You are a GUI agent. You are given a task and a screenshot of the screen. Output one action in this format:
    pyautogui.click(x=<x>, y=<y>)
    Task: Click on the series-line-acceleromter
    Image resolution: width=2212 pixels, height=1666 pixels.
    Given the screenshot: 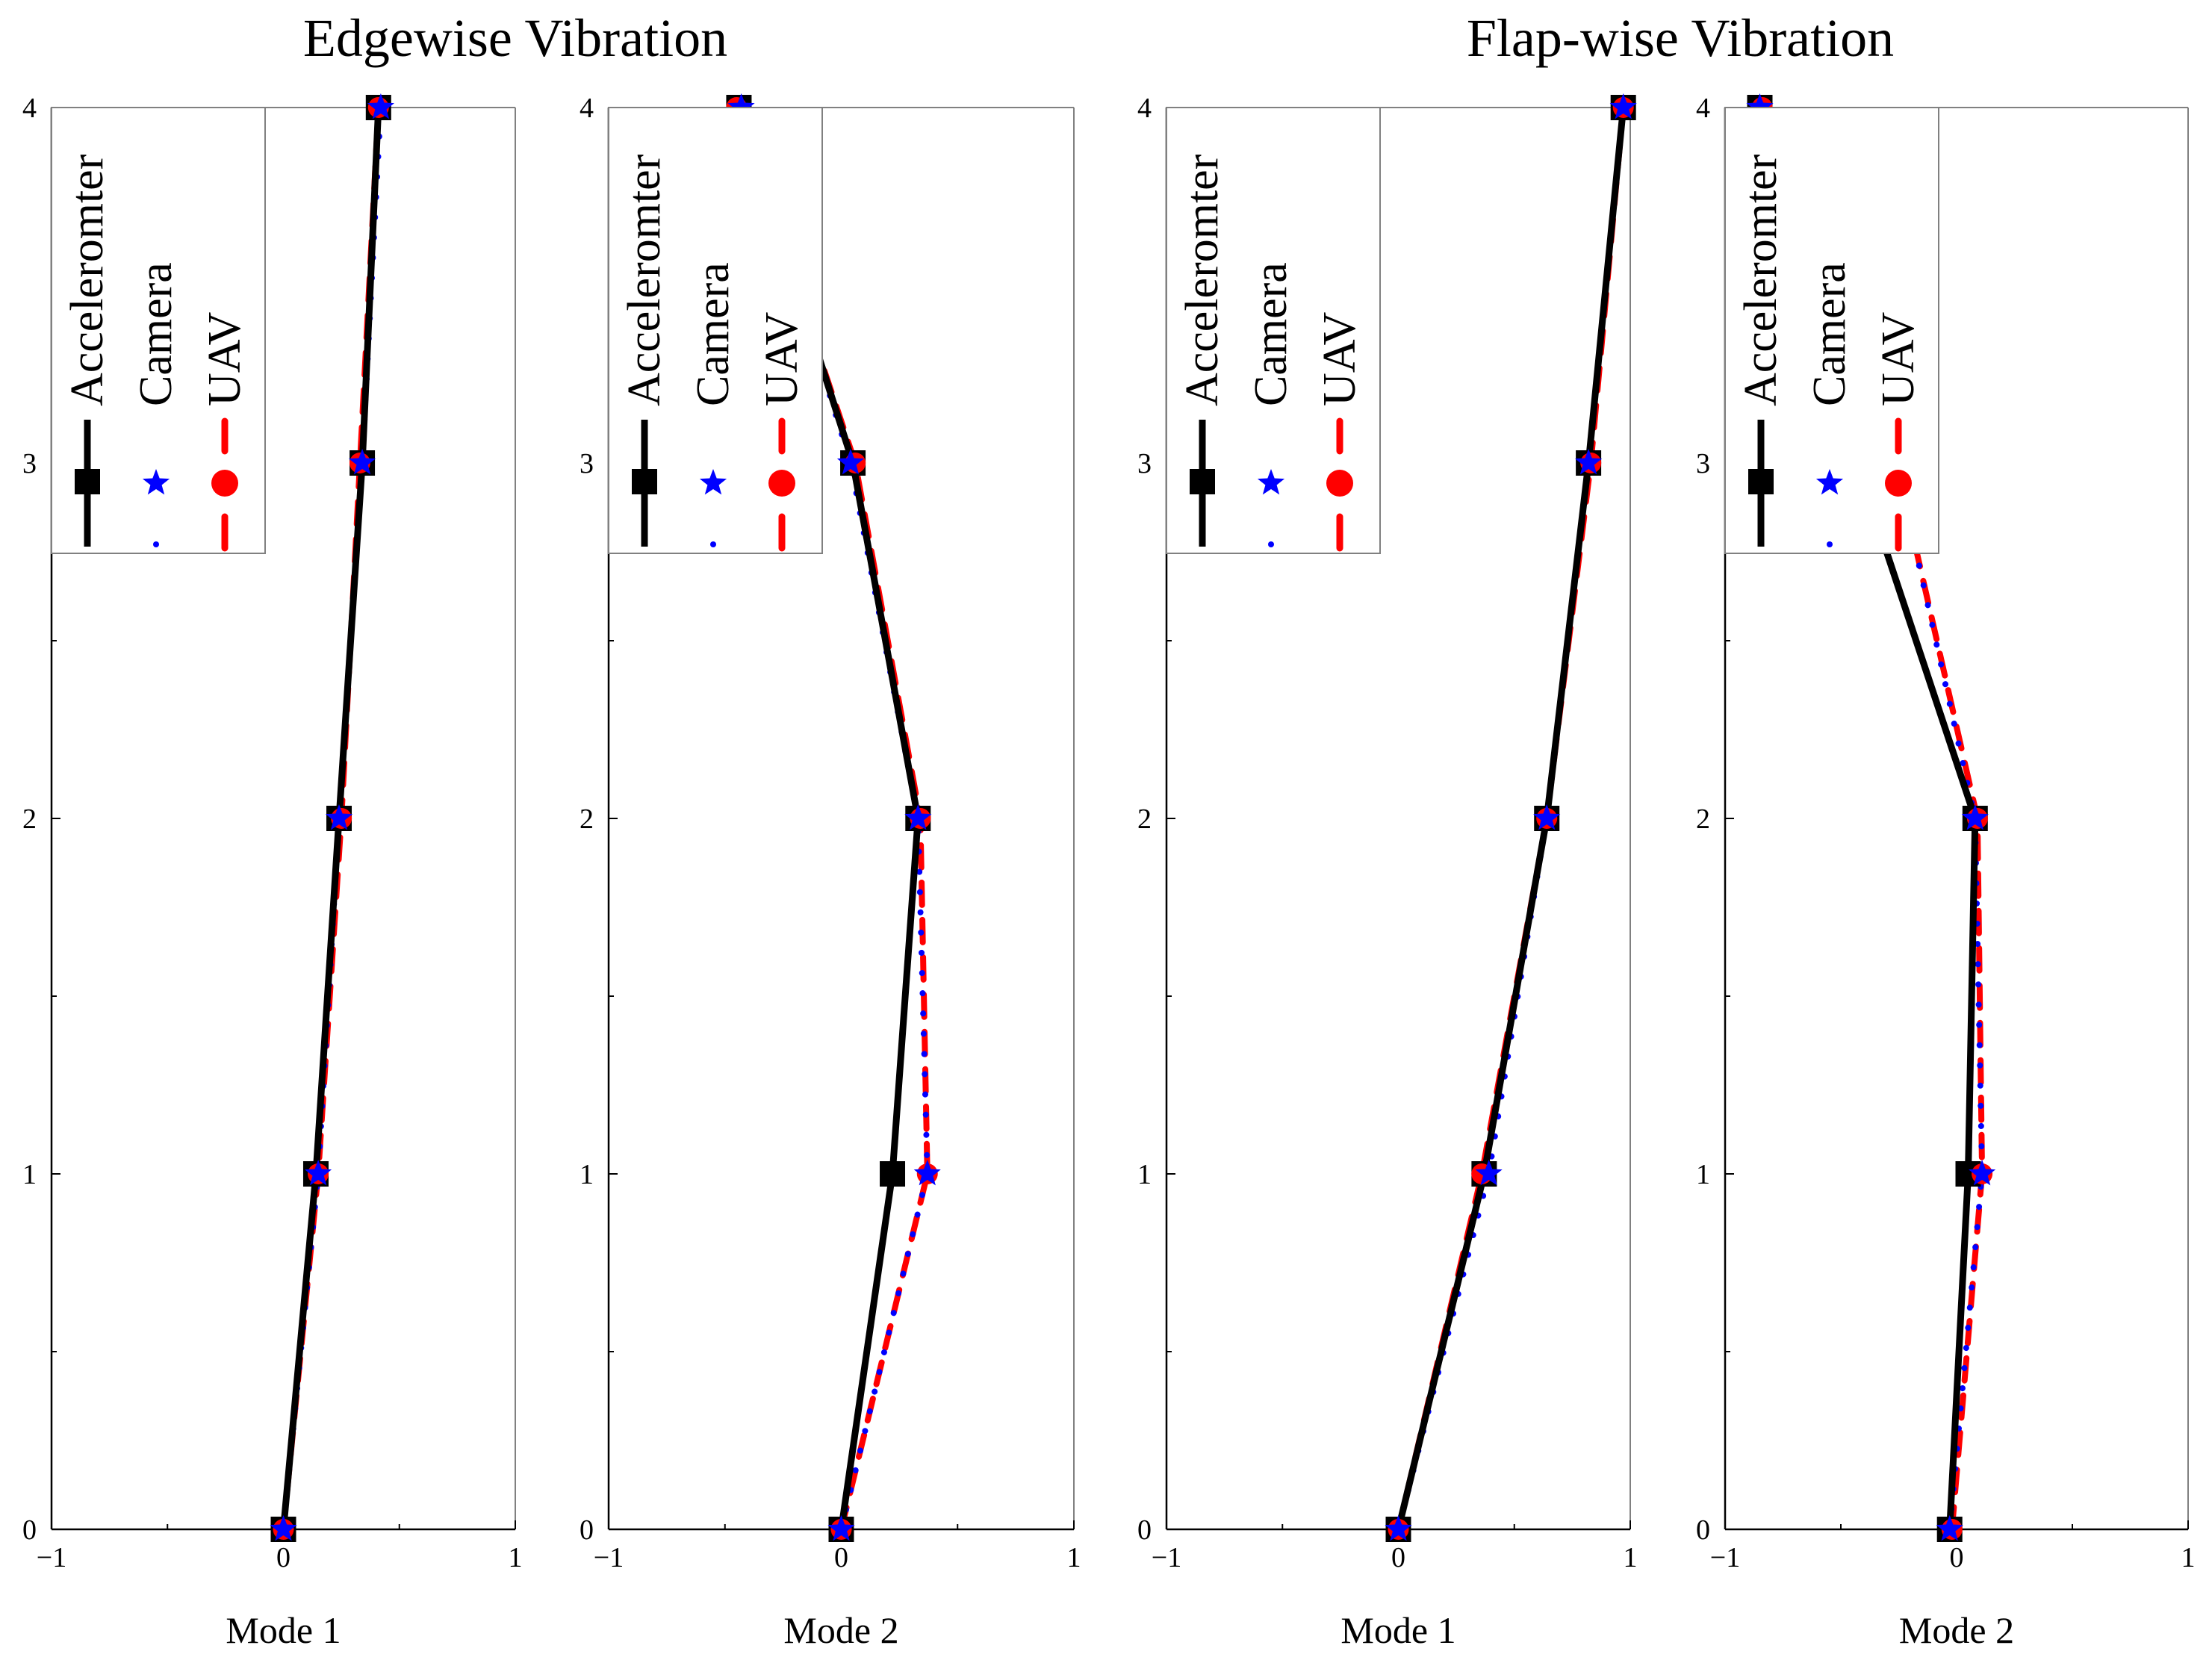 What is the action you would take?
    pyautogui.click(x=1511, y=819)
    